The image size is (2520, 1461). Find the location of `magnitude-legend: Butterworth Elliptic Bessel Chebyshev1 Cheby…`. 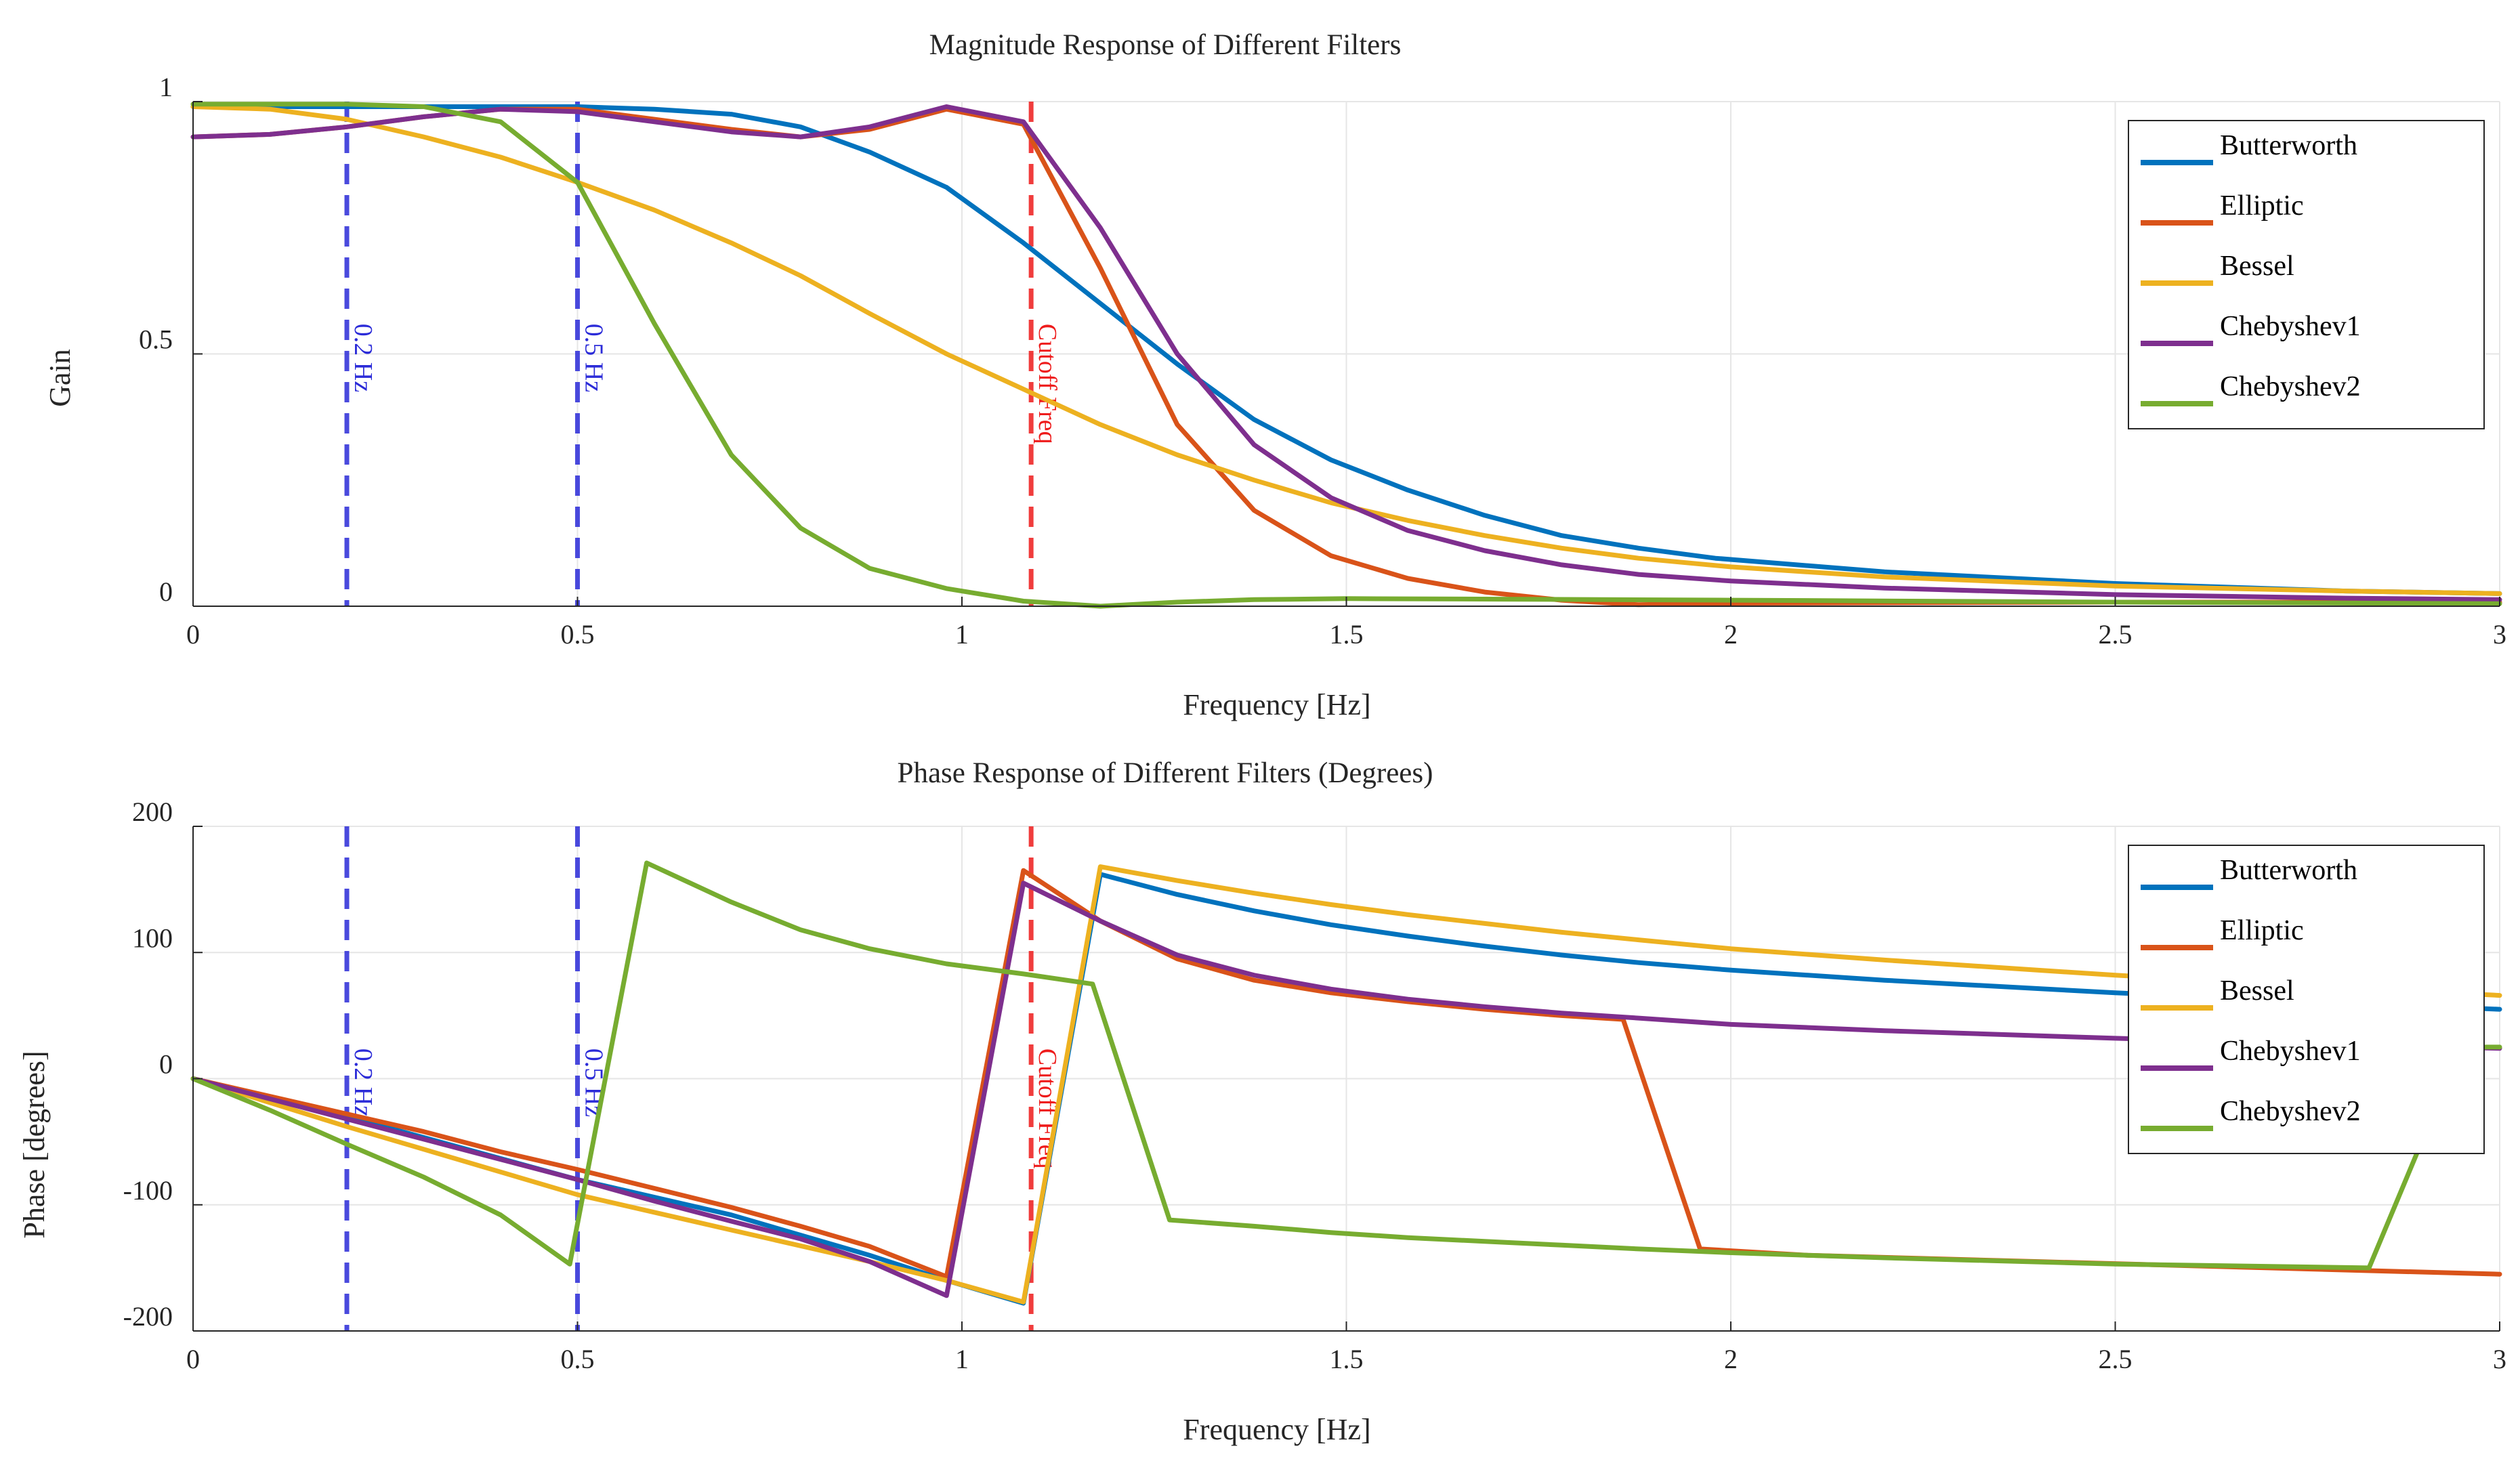

magnitude-legend: Butterworth Elliptic Bessel Chebyshev1 Cheby… is located at coordinates (2306, 274).